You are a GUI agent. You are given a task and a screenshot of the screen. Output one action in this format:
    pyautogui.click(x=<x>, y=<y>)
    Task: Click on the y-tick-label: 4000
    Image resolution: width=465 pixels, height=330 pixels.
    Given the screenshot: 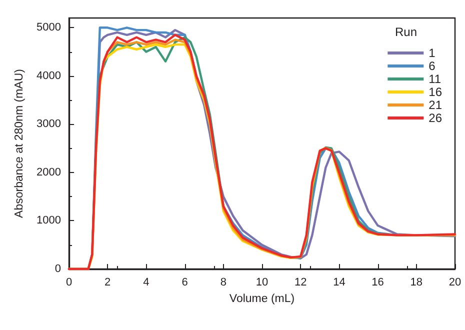 What is the action you would take?
    pyautogui.click(x=48, y=76)
    